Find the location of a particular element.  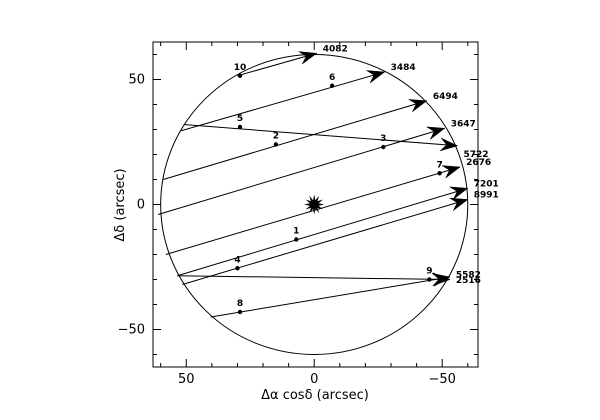

y-tick-label: 50 is located at coordinates (136, 80).